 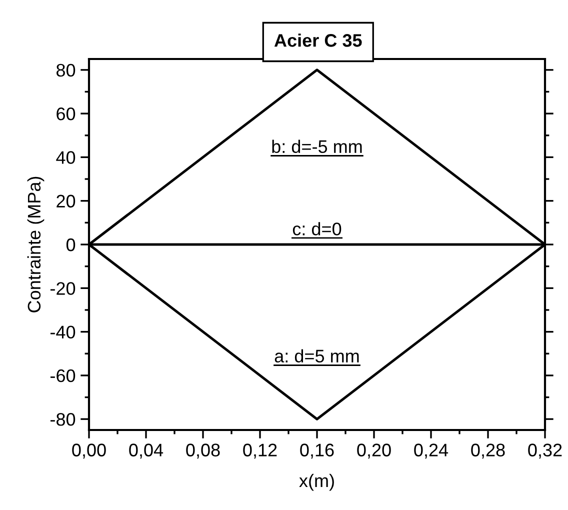 I want to click on y-tick-label: 60, so click(x=66, y=113).